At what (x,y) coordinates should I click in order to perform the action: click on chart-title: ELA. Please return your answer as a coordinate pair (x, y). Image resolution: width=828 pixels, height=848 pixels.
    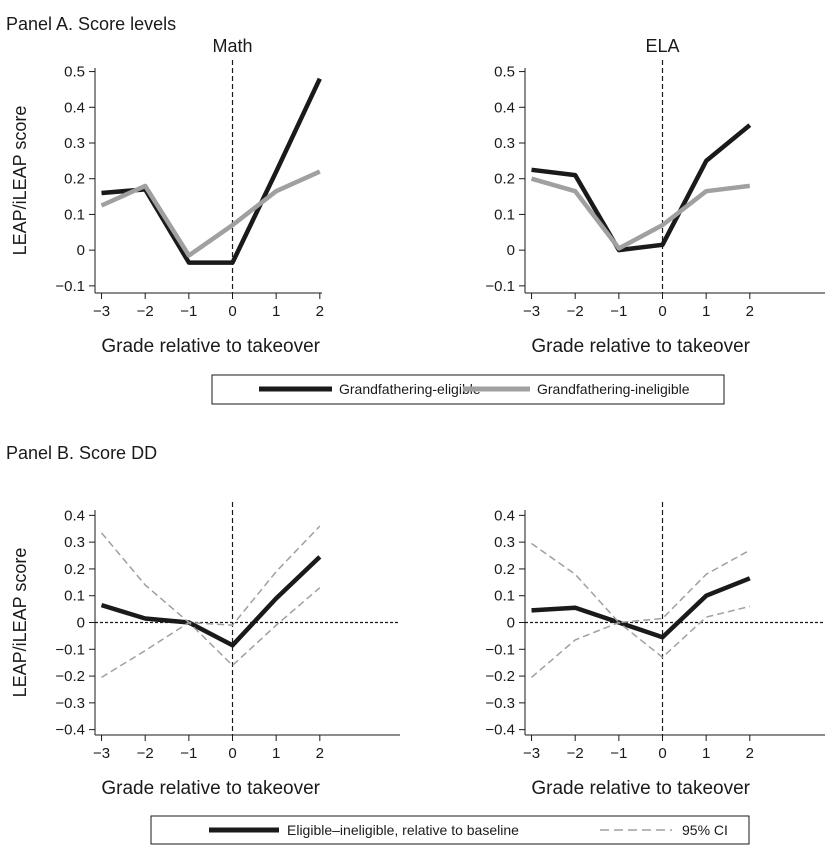
    Looking at the image, I should click on (662, 46).